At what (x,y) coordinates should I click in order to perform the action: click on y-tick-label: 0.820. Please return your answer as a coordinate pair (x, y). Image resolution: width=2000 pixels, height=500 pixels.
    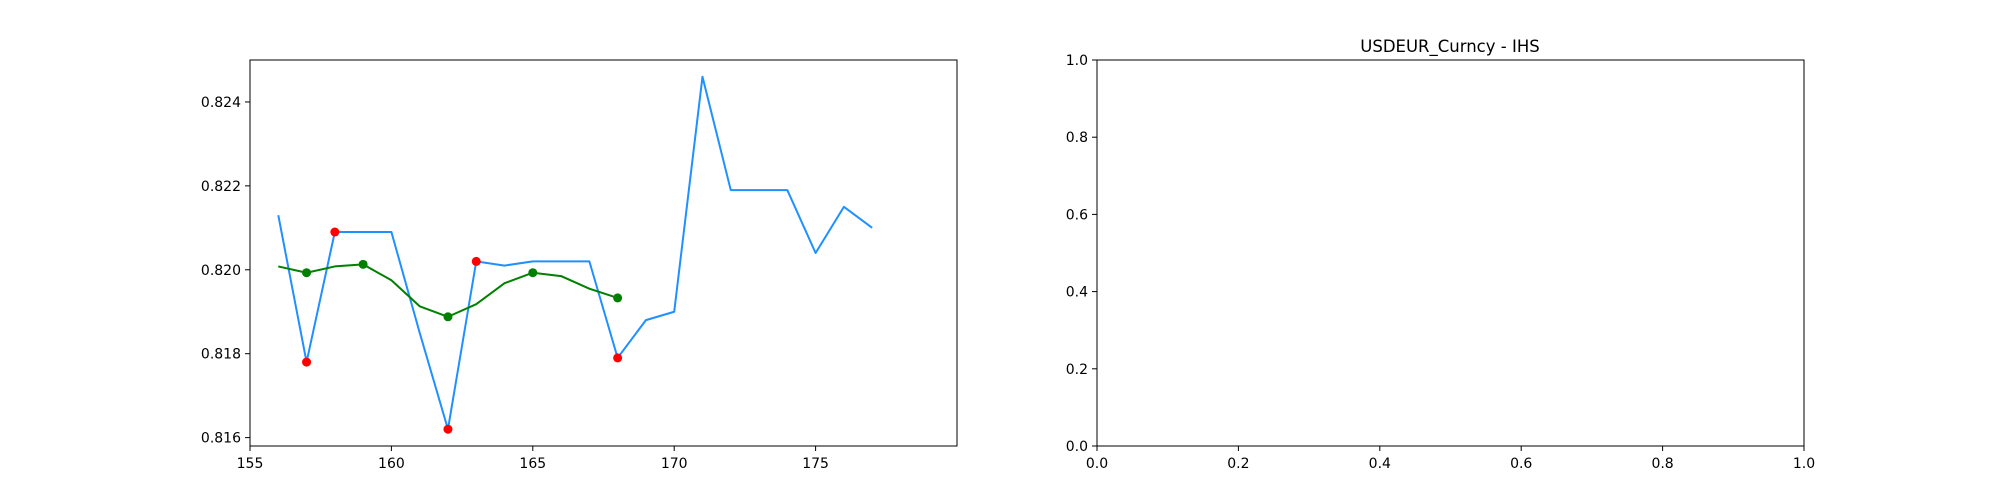
    Looking at the image, I should click on (221, 271).